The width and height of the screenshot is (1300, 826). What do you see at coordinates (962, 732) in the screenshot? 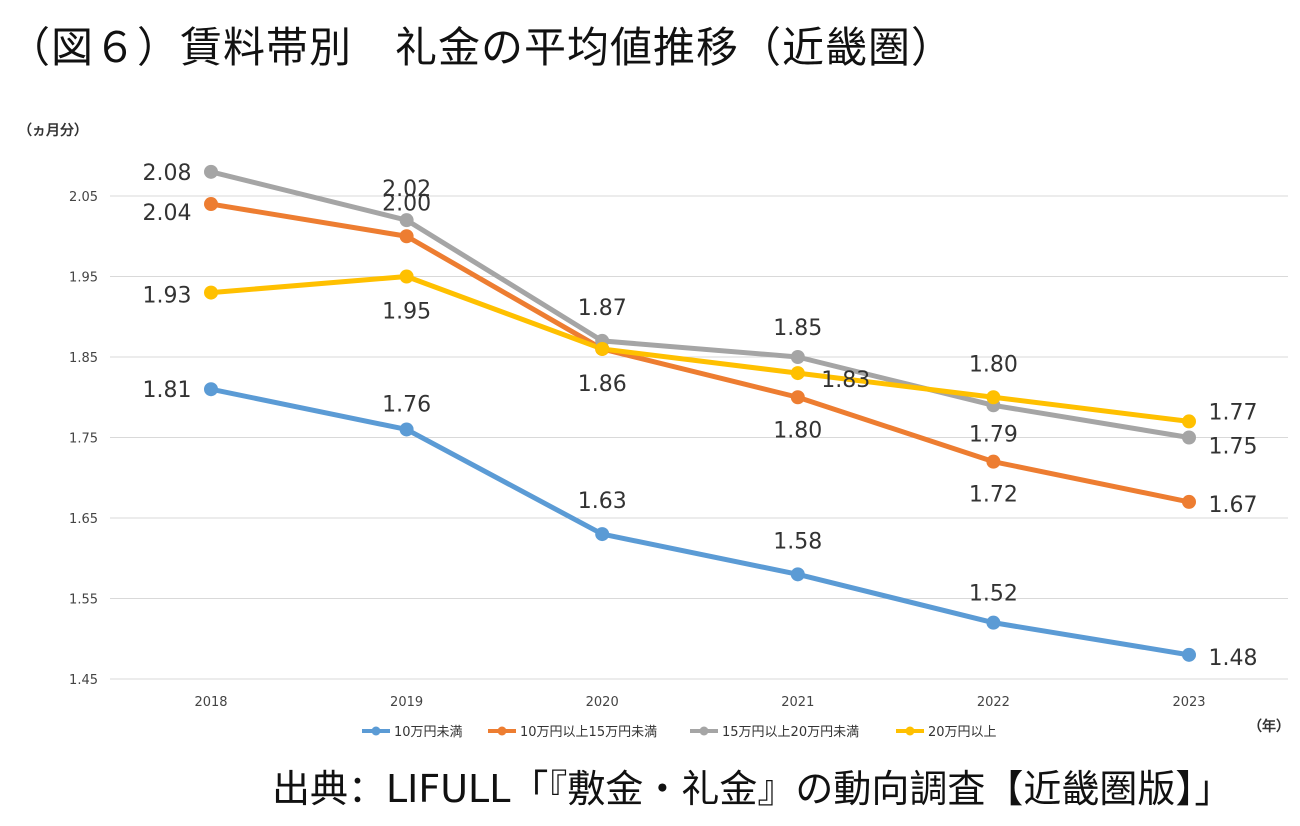
I see `legend-label: 20万円以上` at bounding box center [962, 732].